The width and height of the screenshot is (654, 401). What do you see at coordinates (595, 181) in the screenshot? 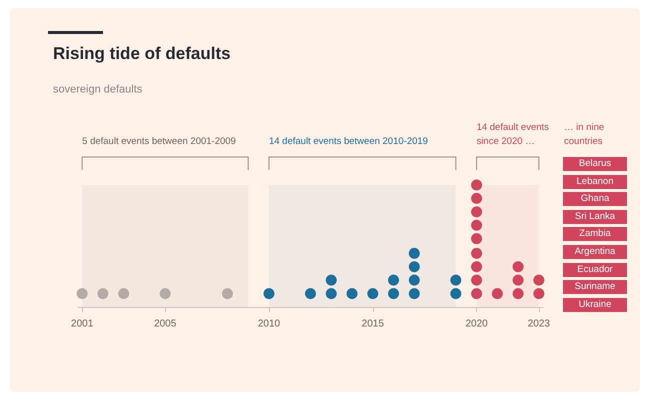
I see `text: Lebanon` at bounding box center [595, 181].